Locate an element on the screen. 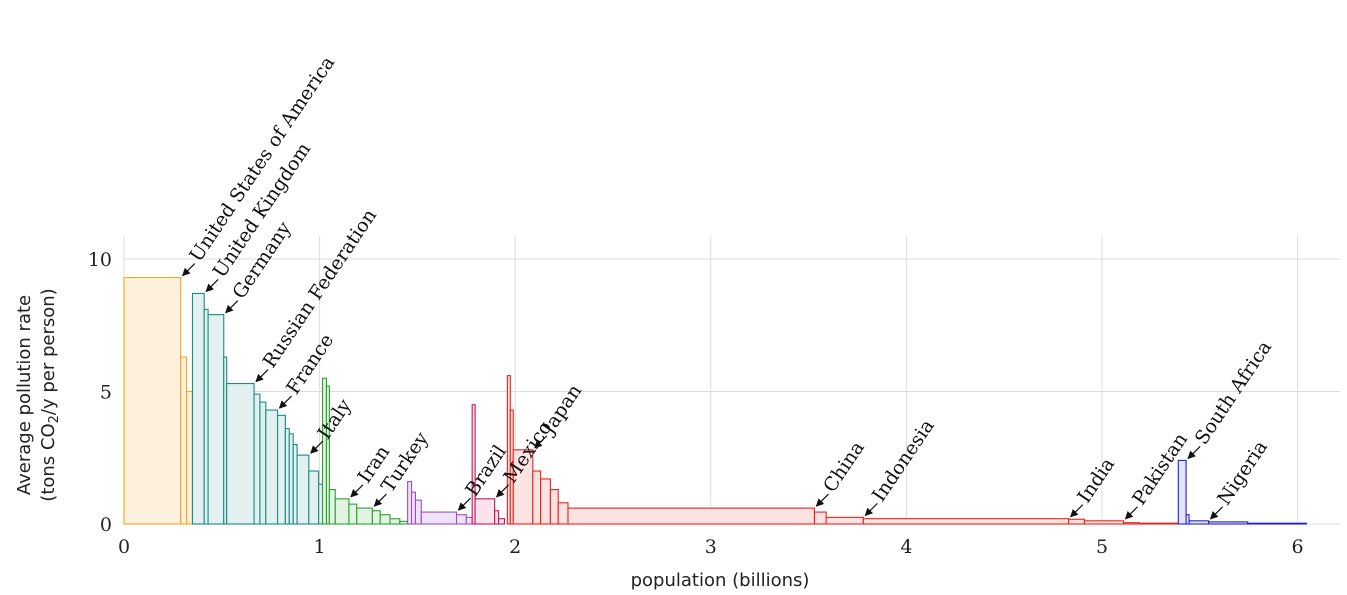 The image size is (1347, 595). x-tick-label: 6 is located at coordinates (1298, 547).